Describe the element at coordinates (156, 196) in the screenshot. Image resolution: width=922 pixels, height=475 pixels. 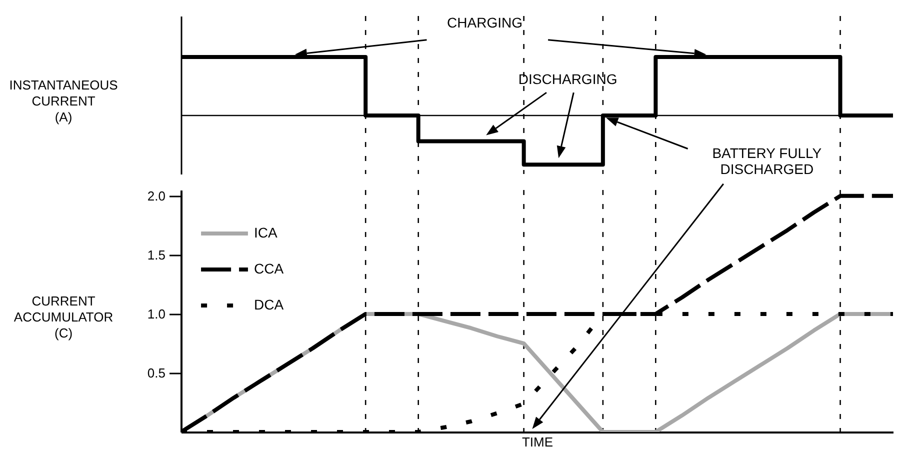
I see `y-tick-label: 2.0` at that location.